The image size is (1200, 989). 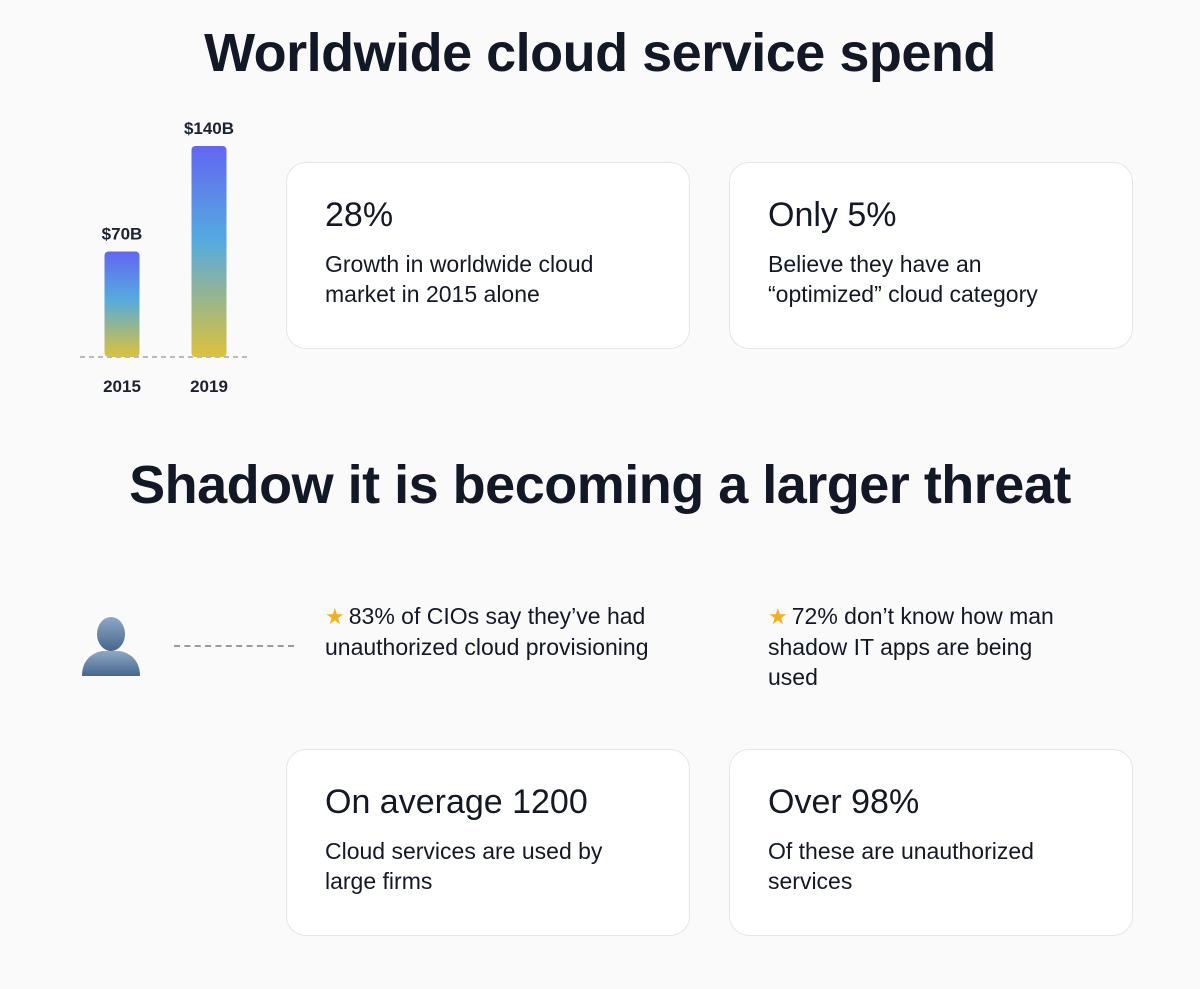 What do you see at coordinates (122, 304) in the screenshot?
I see `bar-2015` at bounding box center [122, 304].